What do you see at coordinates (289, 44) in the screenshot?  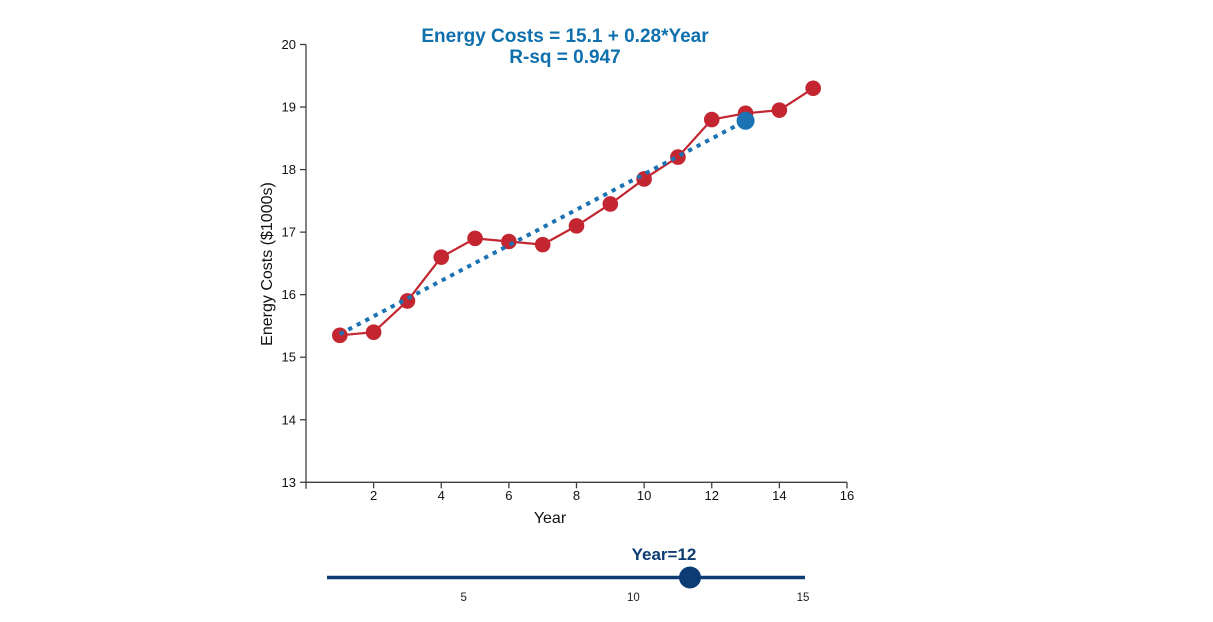 I see `y-tick-label: 20` at bounding box center [289, 44].